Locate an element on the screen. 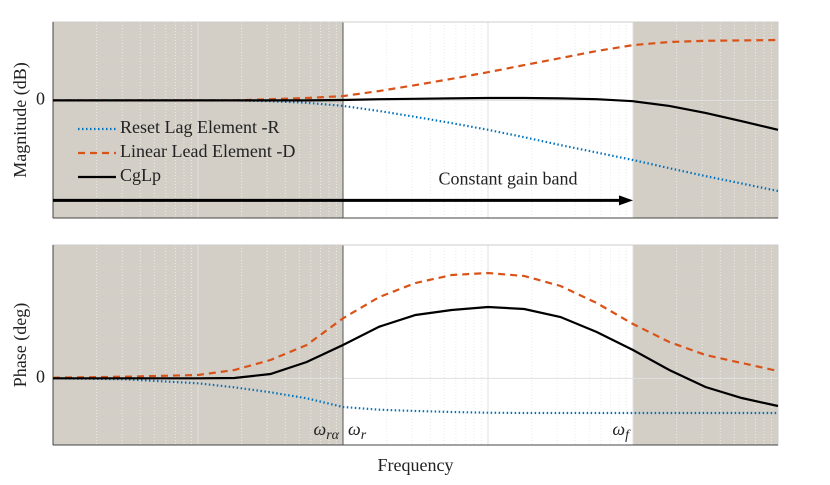  legend-label: CgLp is located at coordinates (140, 175).